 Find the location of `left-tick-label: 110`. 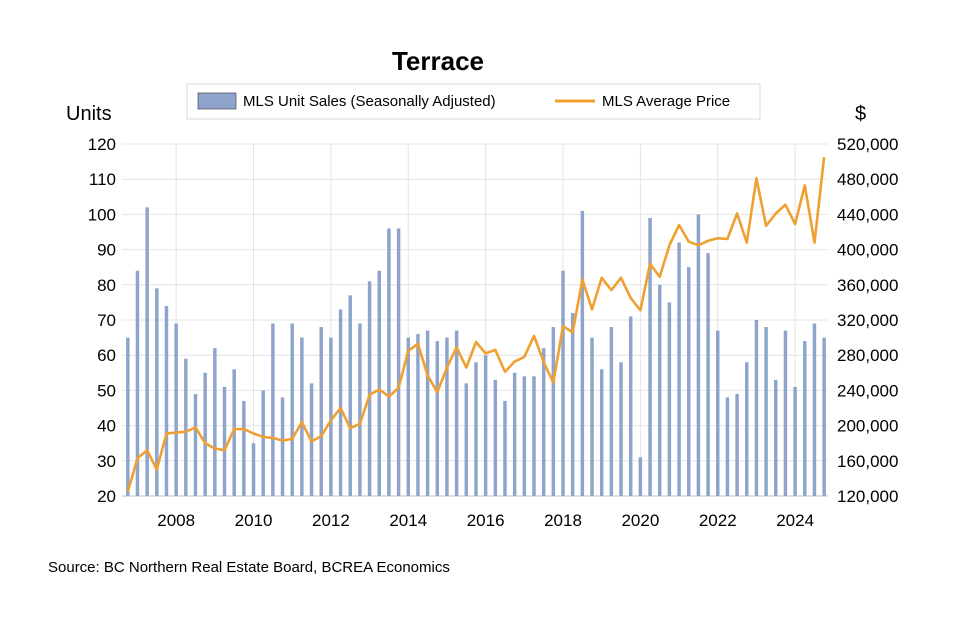

left-tick-label: 110 is located at coordinates (102, 179).